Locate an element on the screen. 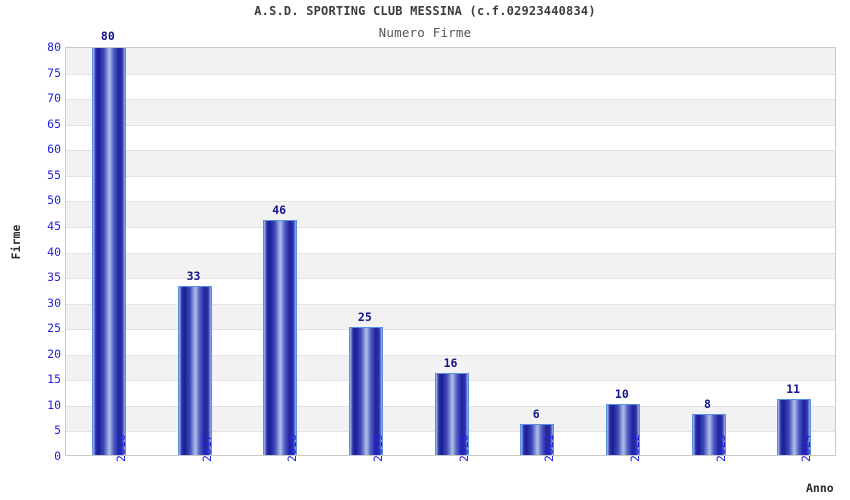 This screenshot has width=850, height=500. y-axis-tick-label: 35 is located at coordinates (54, 277).